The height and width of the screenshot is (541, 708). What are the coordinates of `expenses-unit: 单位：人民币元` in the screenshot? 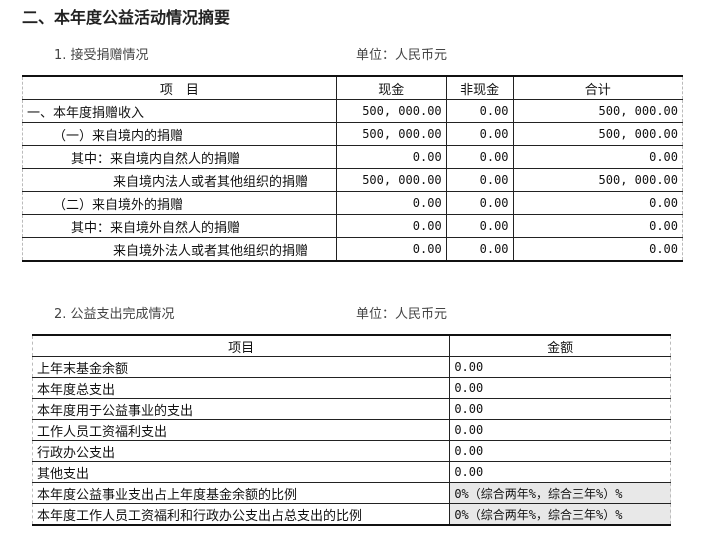 It's located at (402, 314).